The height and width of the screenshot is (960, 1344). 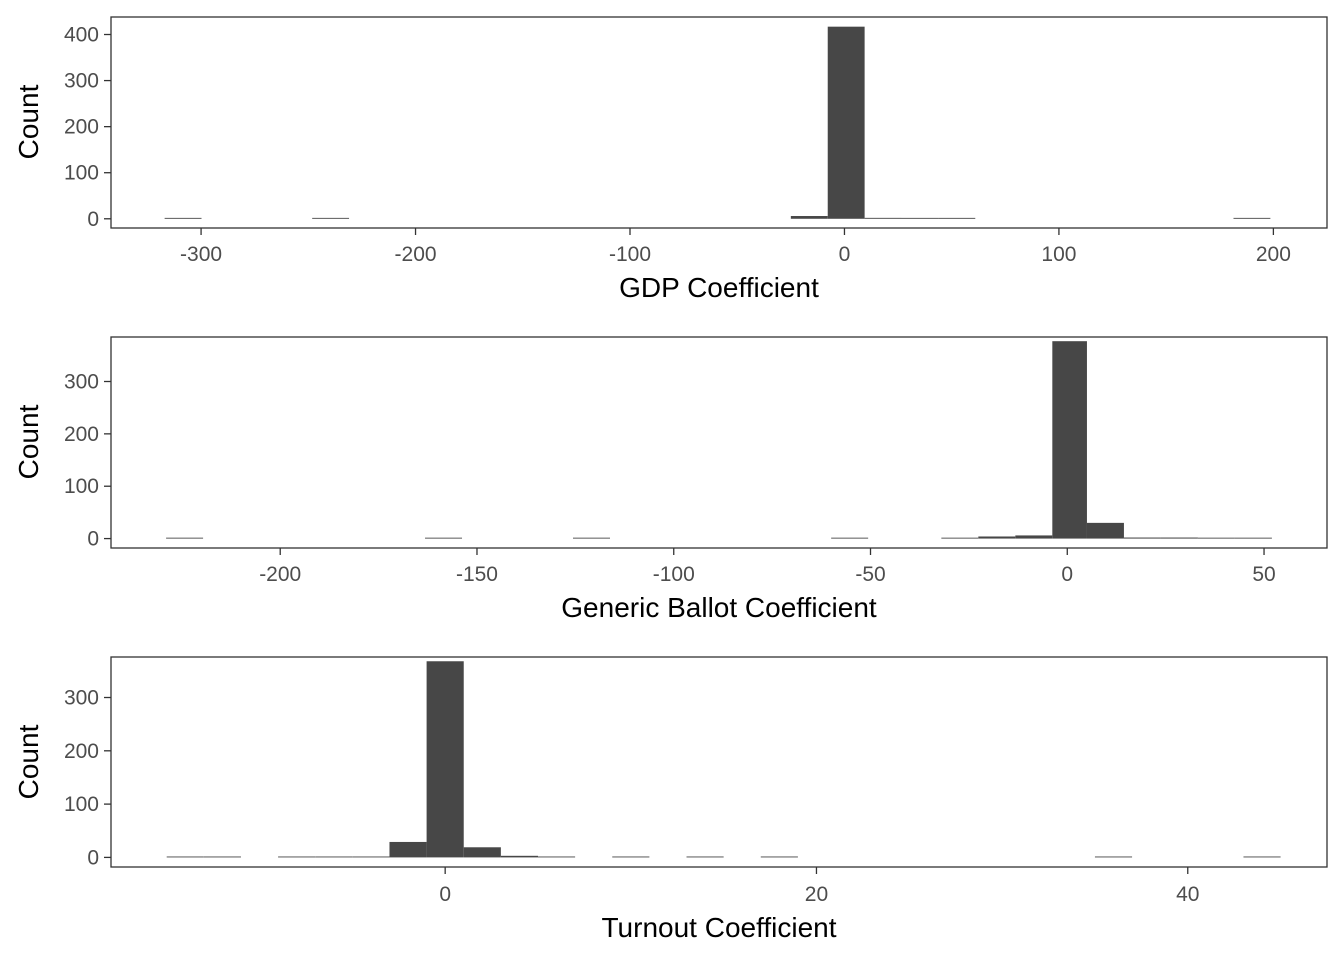 I want to click on x-axis-title: Generic Ballot Coefficient, so click(x=719, y=607).